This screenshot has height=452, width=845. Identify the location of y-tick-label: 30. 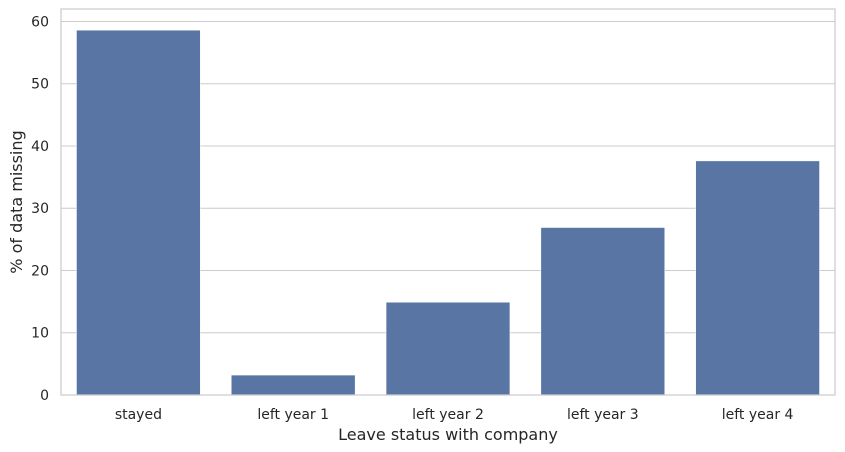
(40, 209).